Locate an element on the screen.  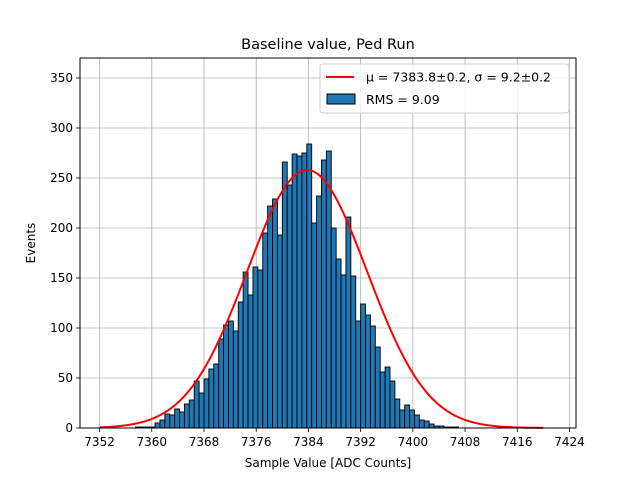
y-axis-label: Events is located at coordinates (31, 243).